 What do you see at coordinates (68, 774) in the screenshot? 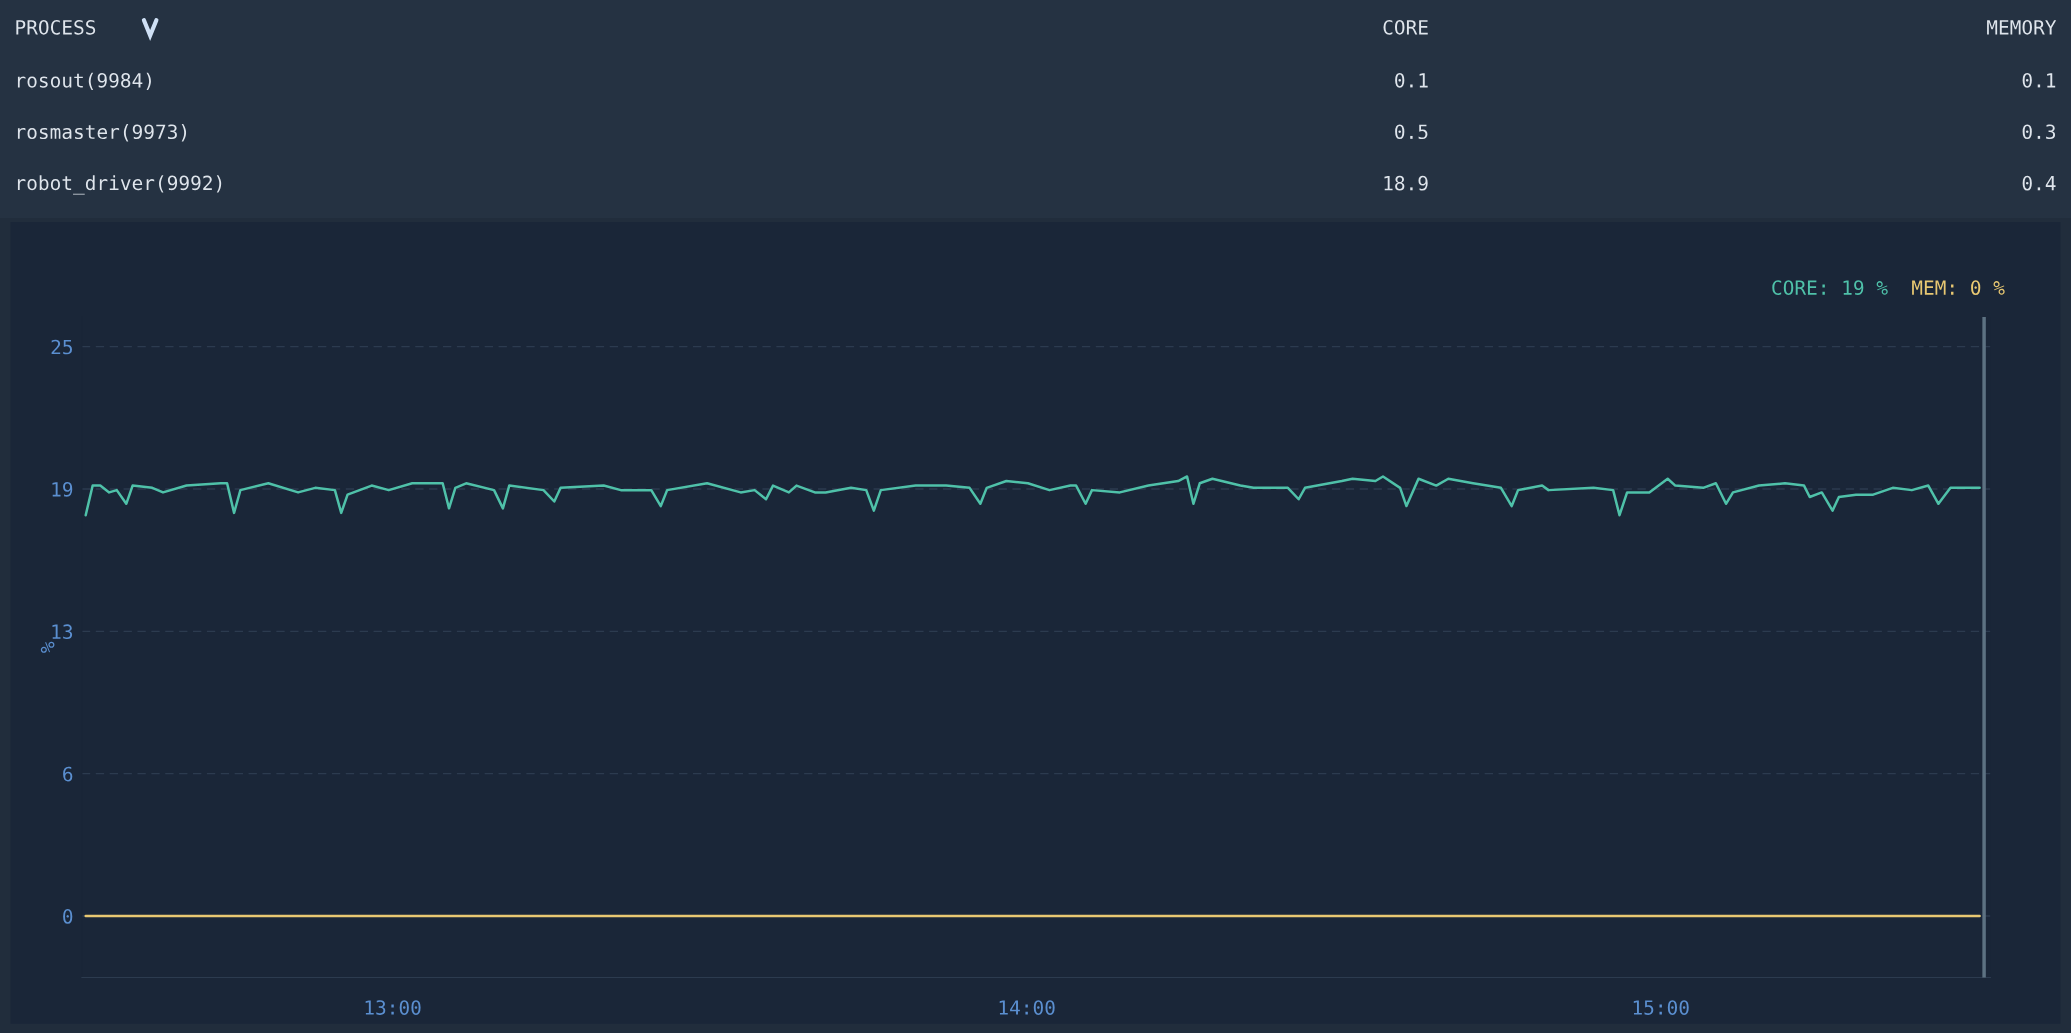
I see `y-tick-label: 6` at bounding box center [68, 774].